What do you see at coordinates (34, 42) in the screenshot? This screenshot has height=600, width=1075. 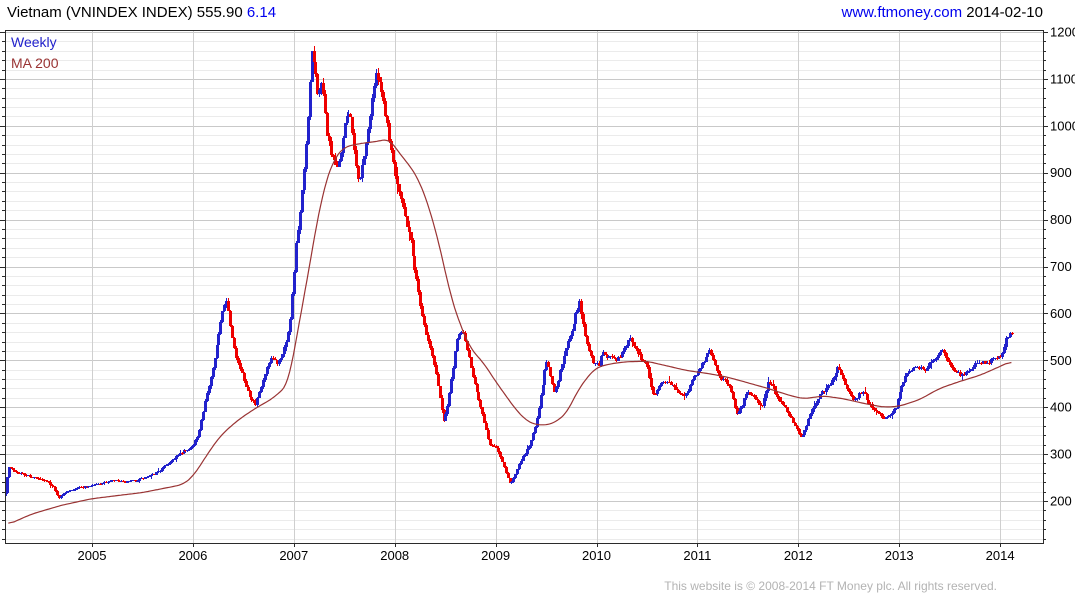 I see `legend-weekly: Weekly` at bounding box center [34, 42].